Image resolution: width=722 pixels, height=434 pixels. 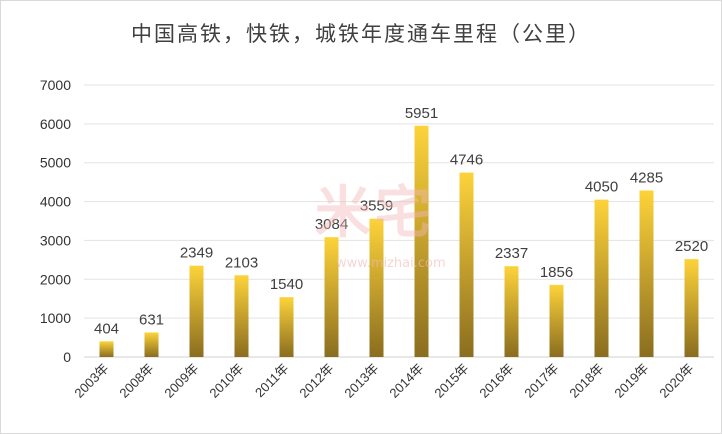 I want to click on x-tick-label: 2014年, so click(x=406, y=381).